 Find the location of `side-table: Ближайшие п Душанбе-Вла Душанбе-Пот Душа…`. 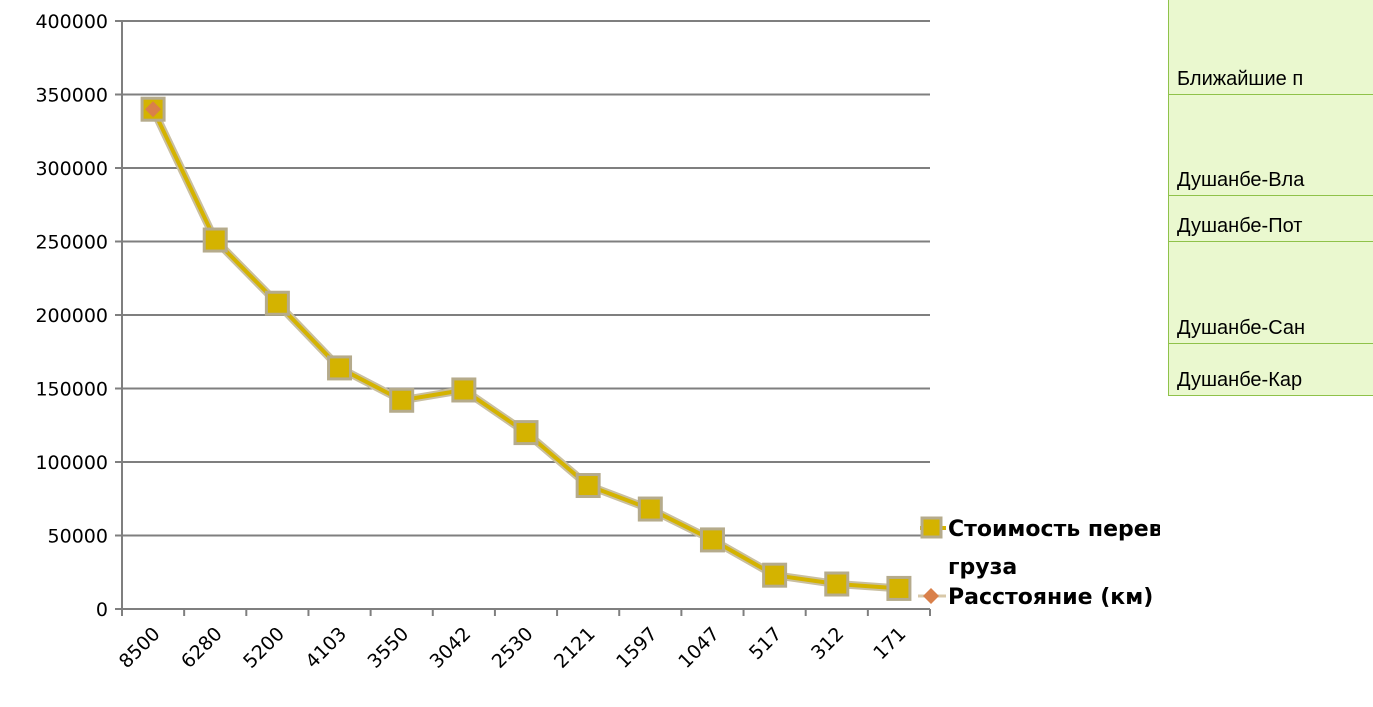

side-table: Ближайшие п Душанбе-Вла Душанбе-Пот Душа… is located at coordinates (1270, 198).